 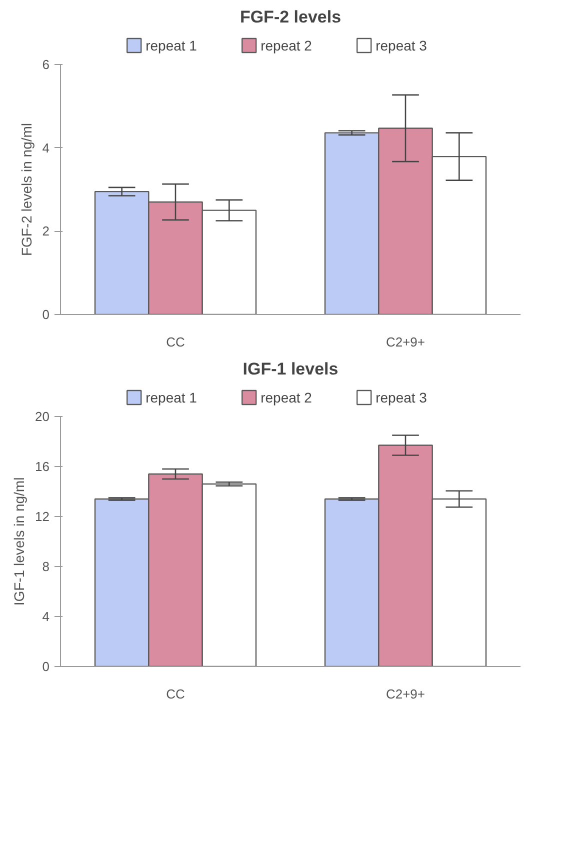 What do you see at coordinates (46, 231) in the screenshot?
I see `y-tick-label: 2` at bounding box center [46, 231].